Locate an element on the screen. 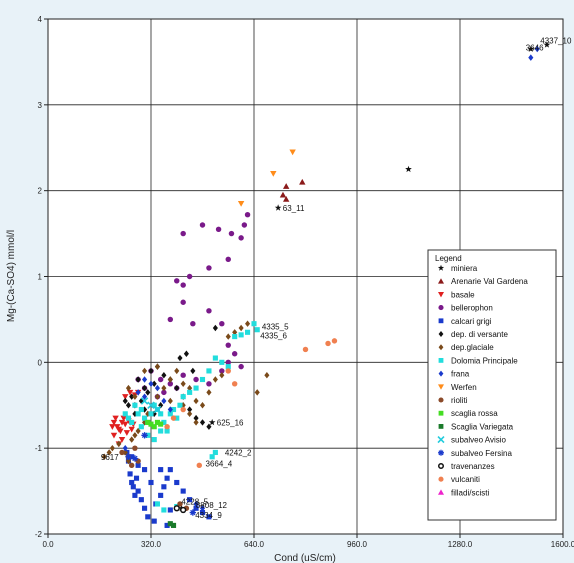  y-tick-label: -1 is located at coordinates (39, 448).